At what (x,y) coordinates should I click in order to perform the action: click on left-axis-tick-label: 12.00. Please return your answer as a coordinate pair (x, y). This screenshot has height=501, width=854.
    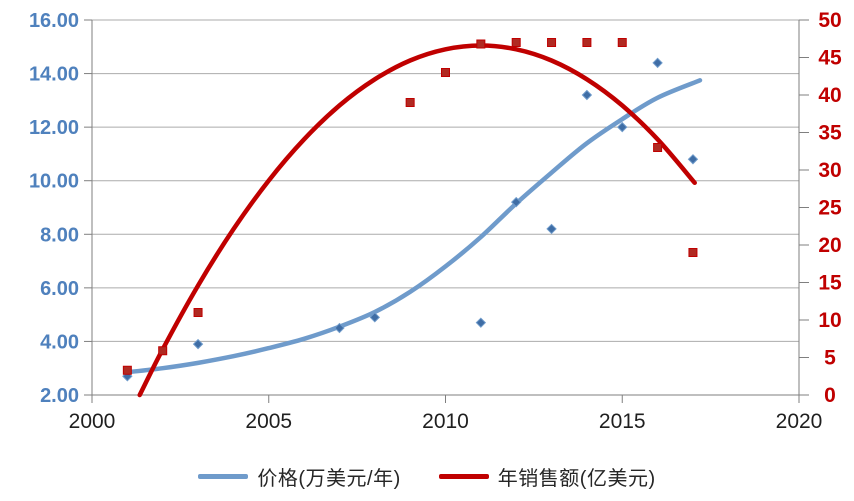
    Looking at the image, I should click on (54, 128).